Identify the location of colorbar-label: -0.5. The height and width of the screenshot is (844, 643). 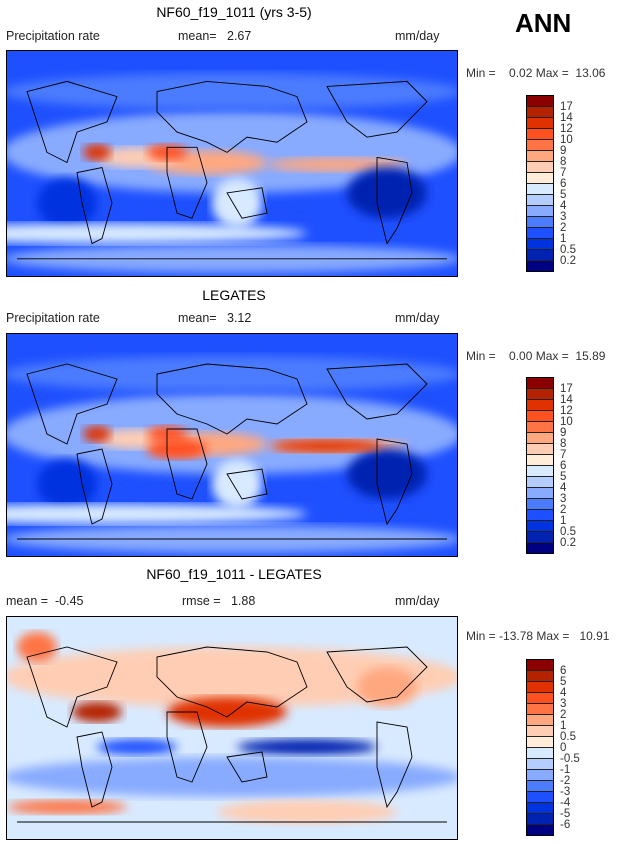
(570, 759).